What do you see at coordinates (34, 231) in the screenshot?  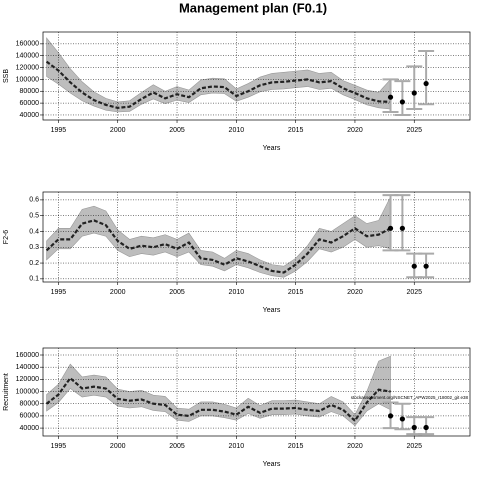 I see `y-tick-label: 0.4` at bounding box center [34, 231].